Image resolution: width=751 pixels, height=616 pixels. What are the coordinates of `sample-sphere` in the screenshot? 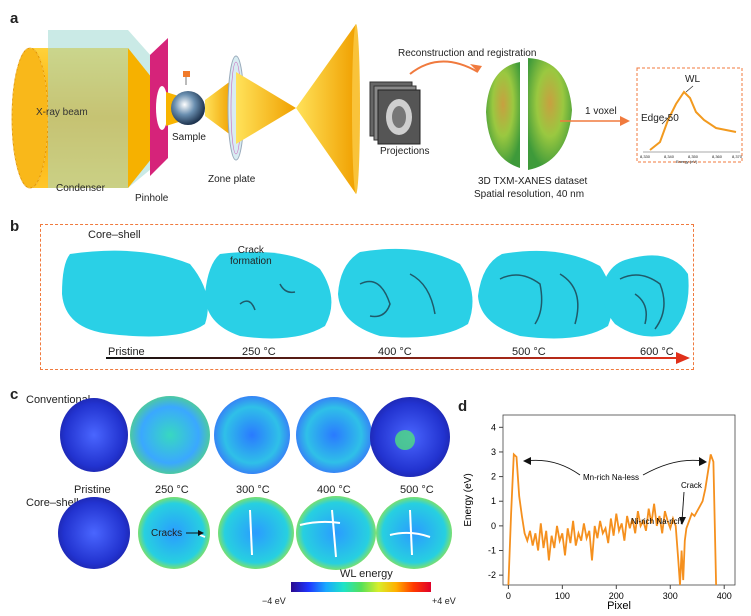 It's located at (188, 108).